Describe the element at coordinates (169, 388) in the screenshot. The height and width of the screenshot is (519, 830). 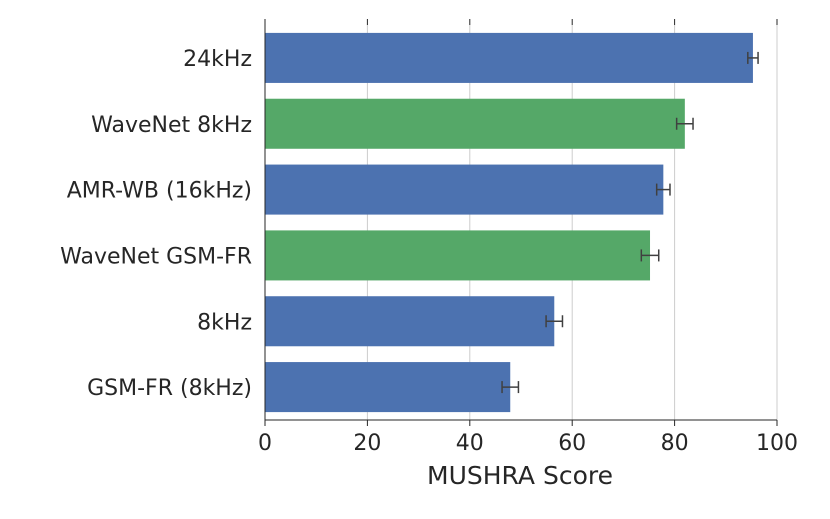
I see `category-label-5: GSM-FR (8kHz)` at that location.